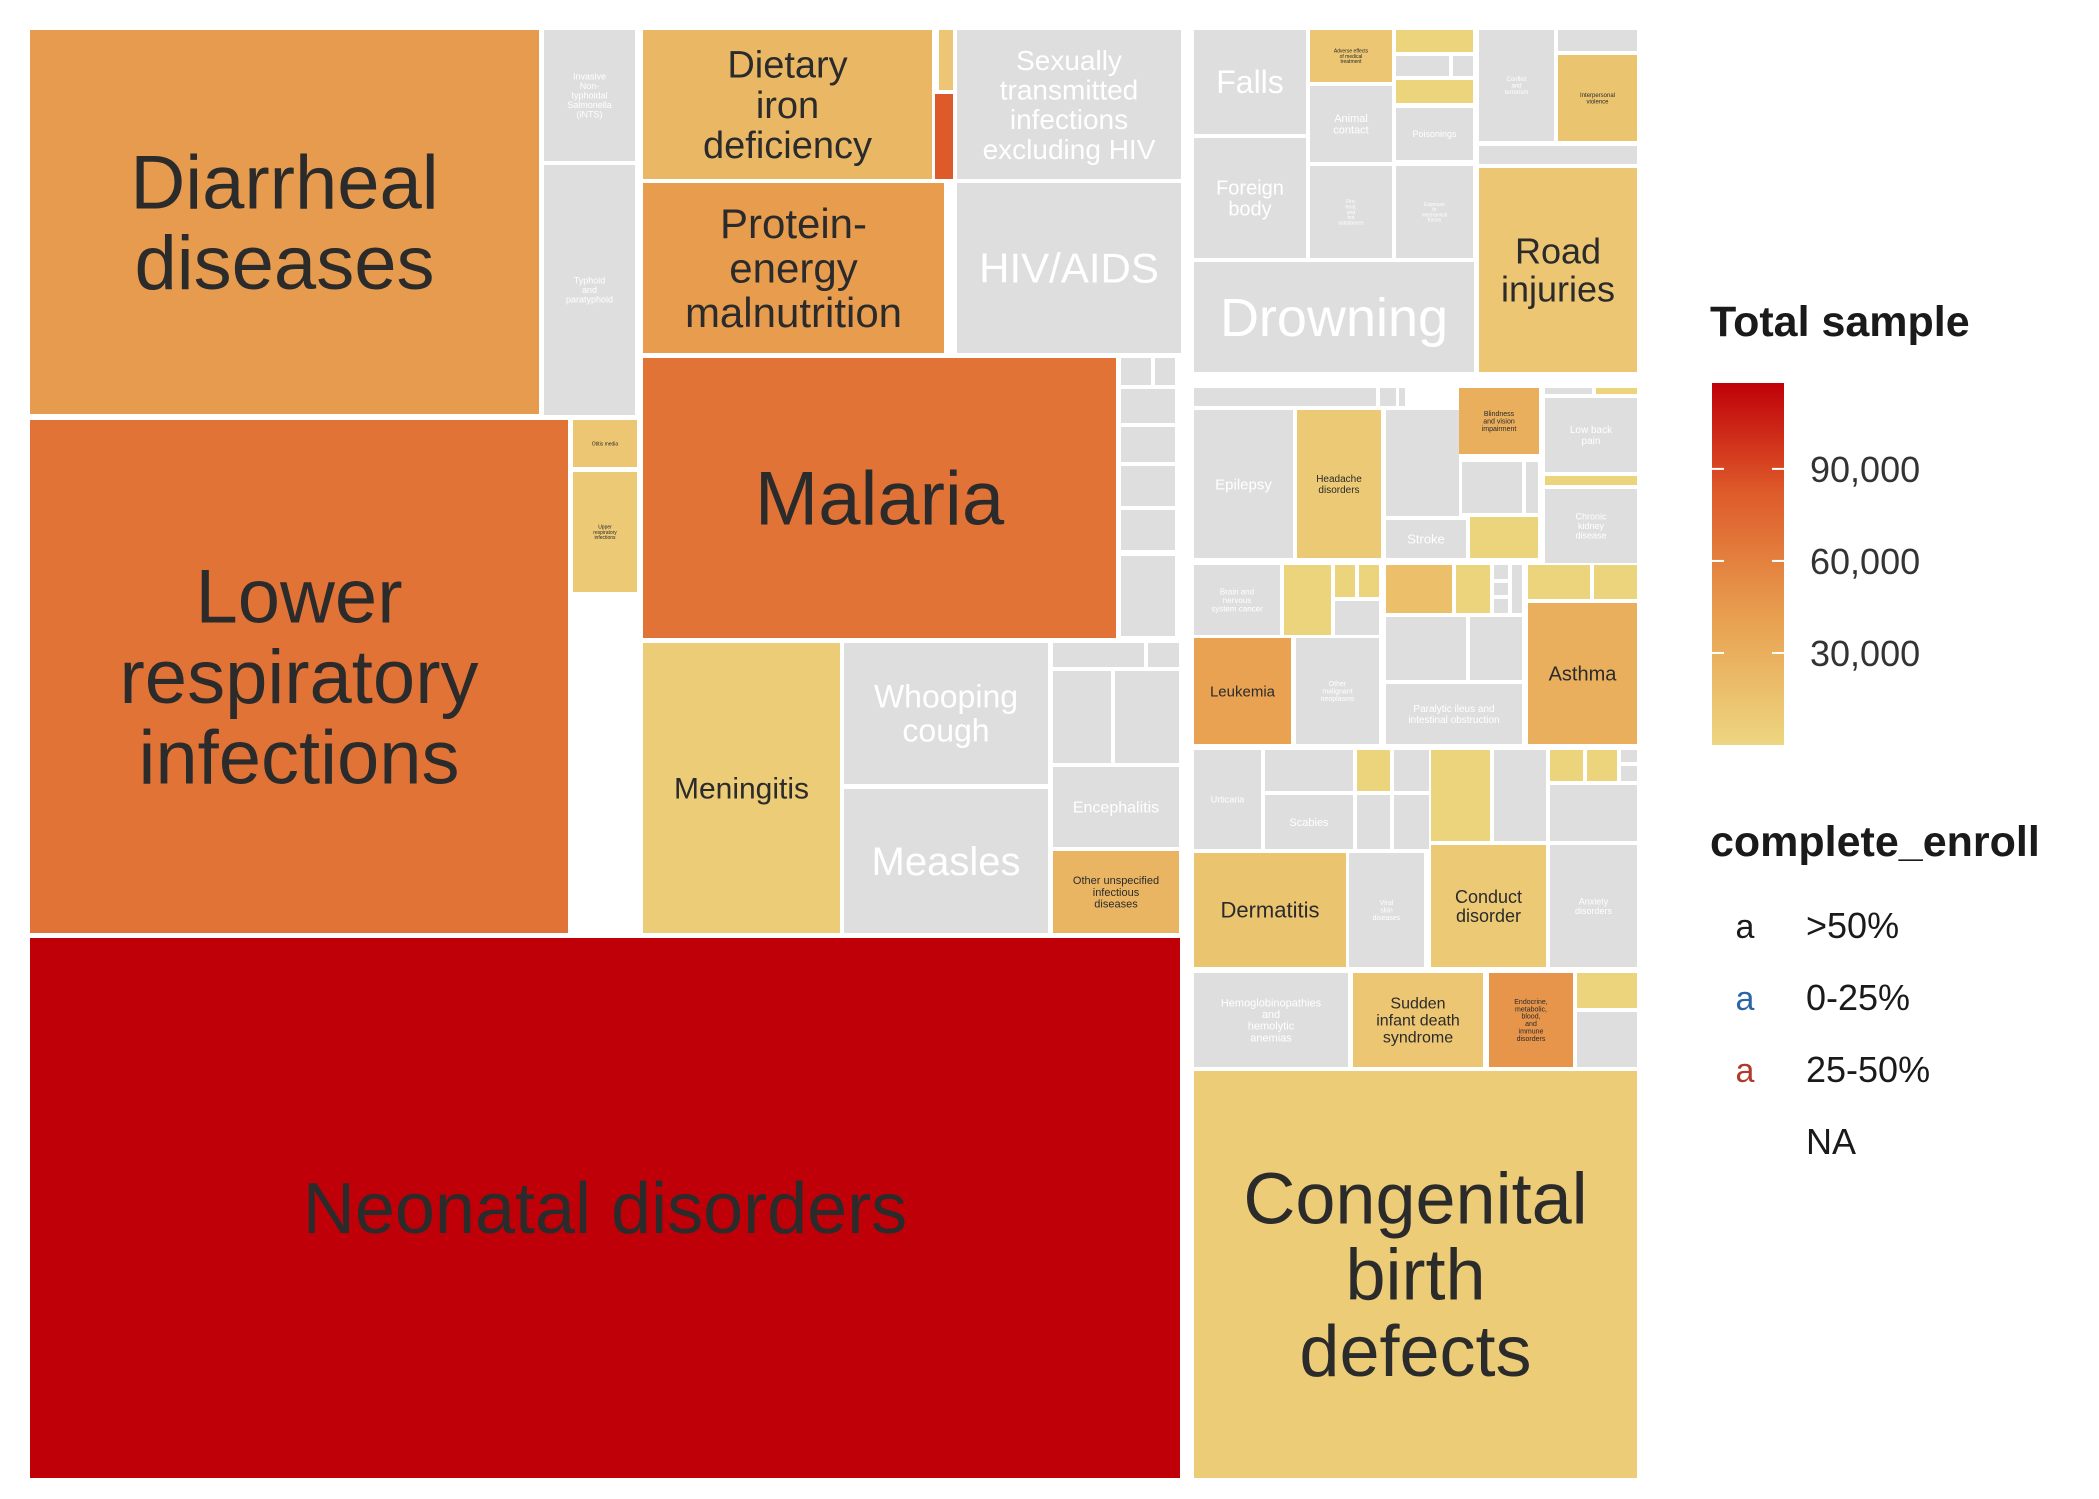  I want to click on tile-low-back-pain: Low back pain, so click(1591, 435).